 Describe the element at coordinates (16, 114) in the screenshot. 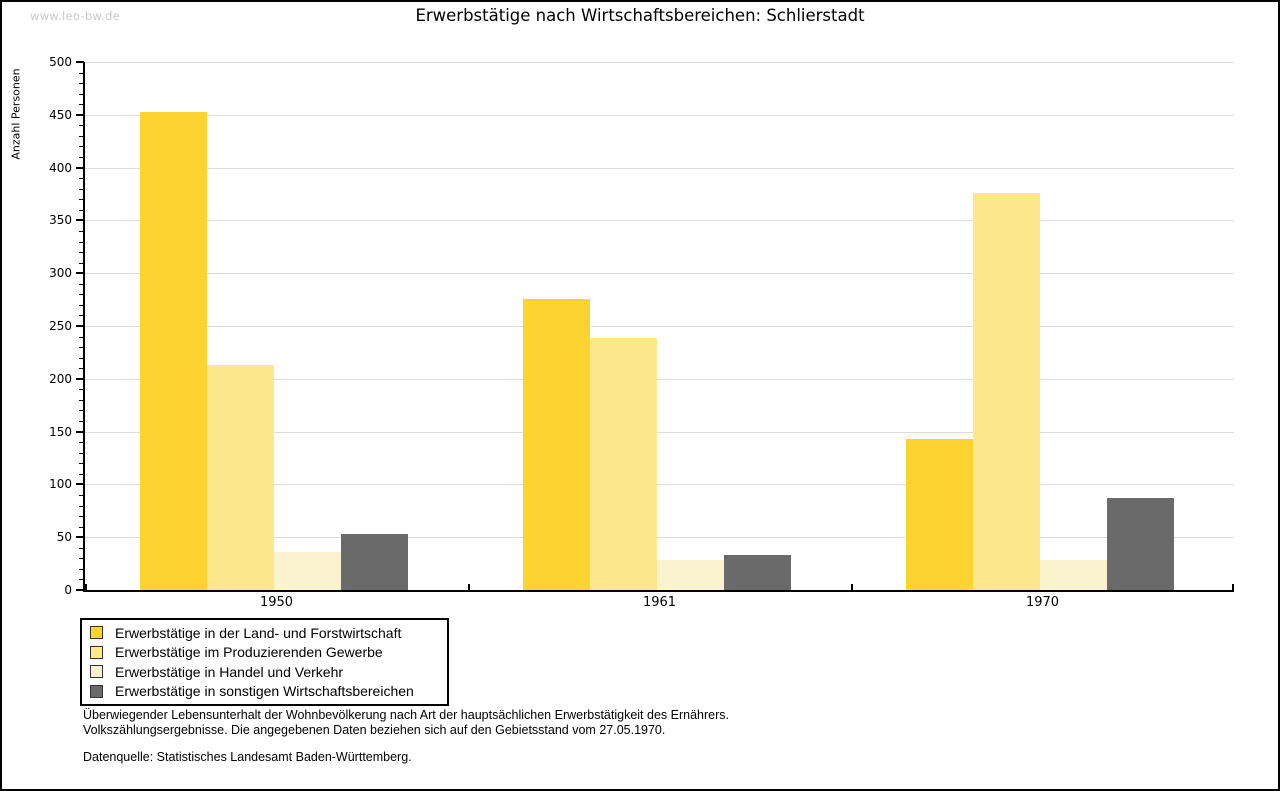

I see `y-axis-label: Anzahl Personen` at that location.